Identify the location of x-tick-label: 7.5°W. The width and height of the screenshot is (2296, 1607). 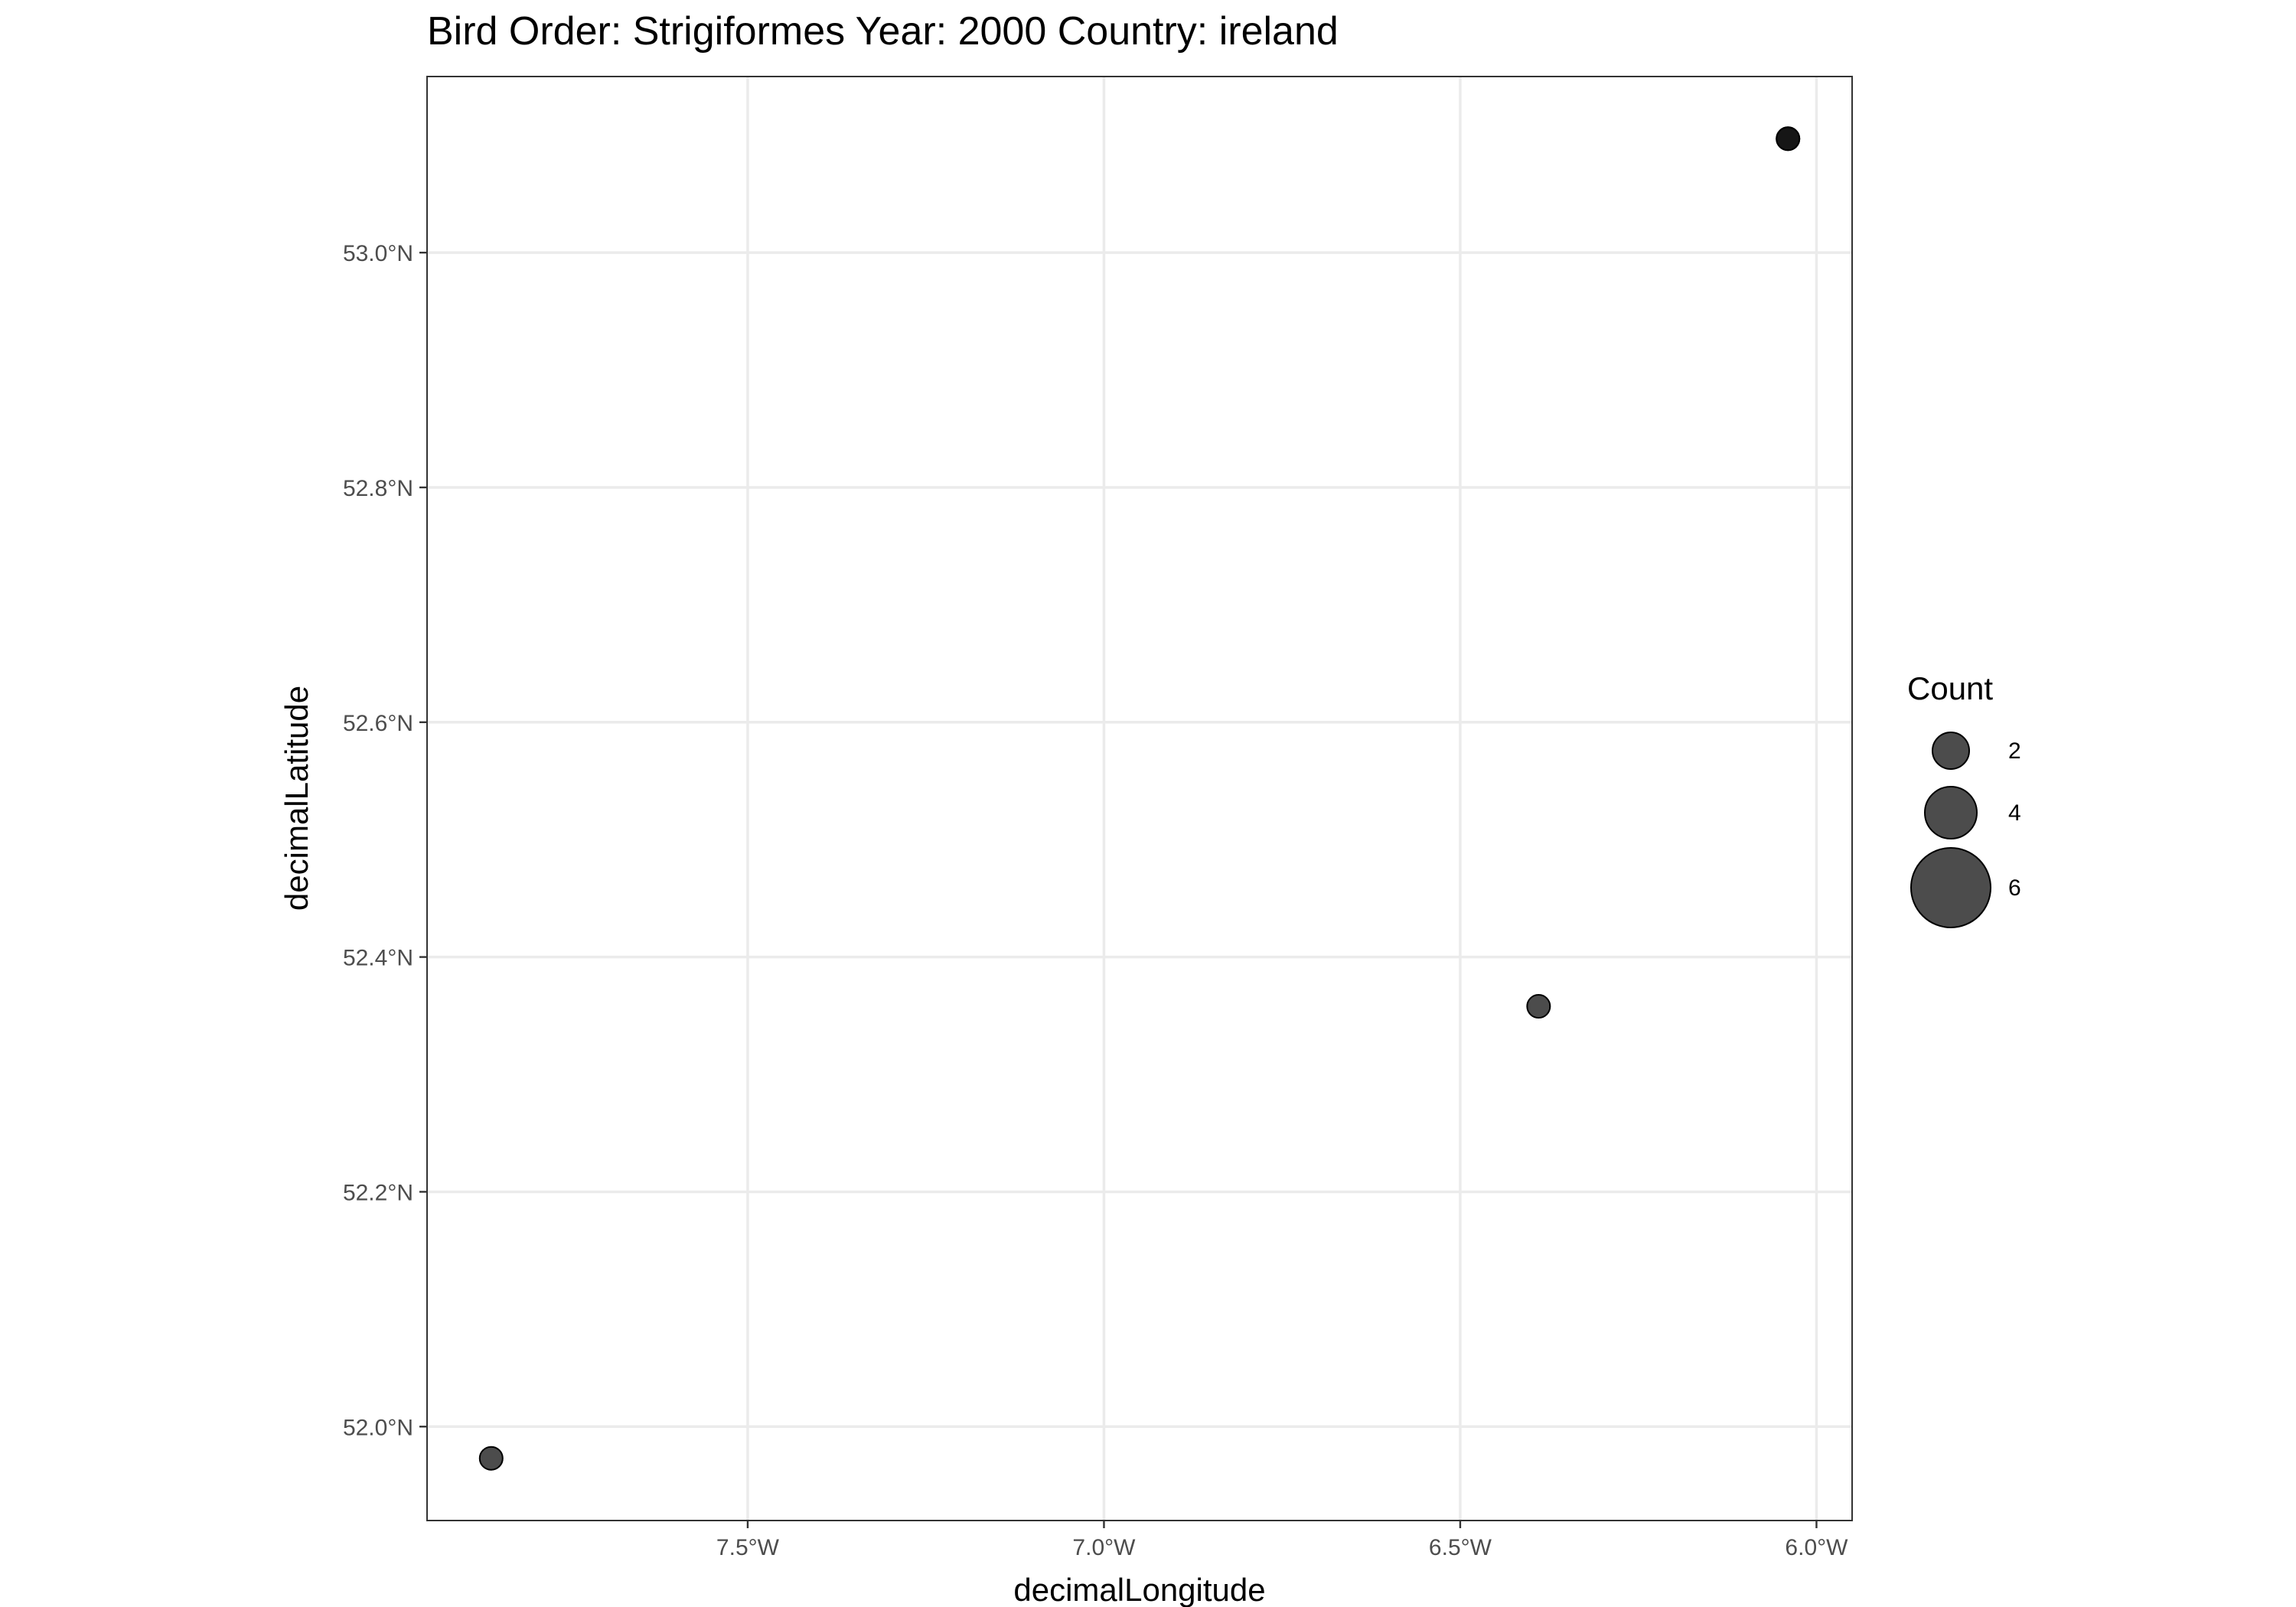
(748, 1547).